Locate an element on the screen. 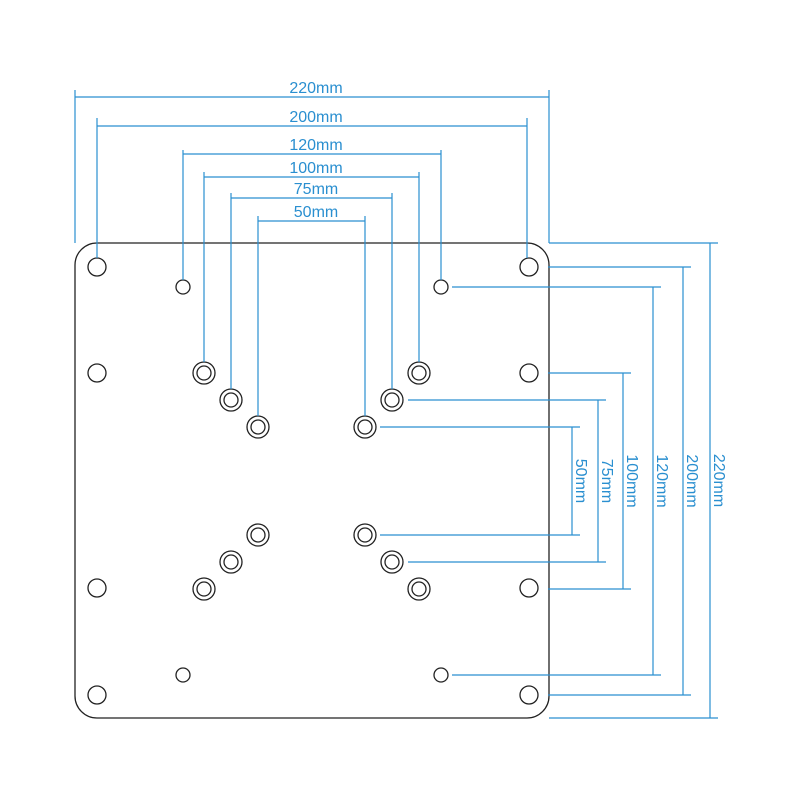 This screenshot has width=800, height=800. dimension-label-top-100: 100mm is located at coordinates (315, 168).